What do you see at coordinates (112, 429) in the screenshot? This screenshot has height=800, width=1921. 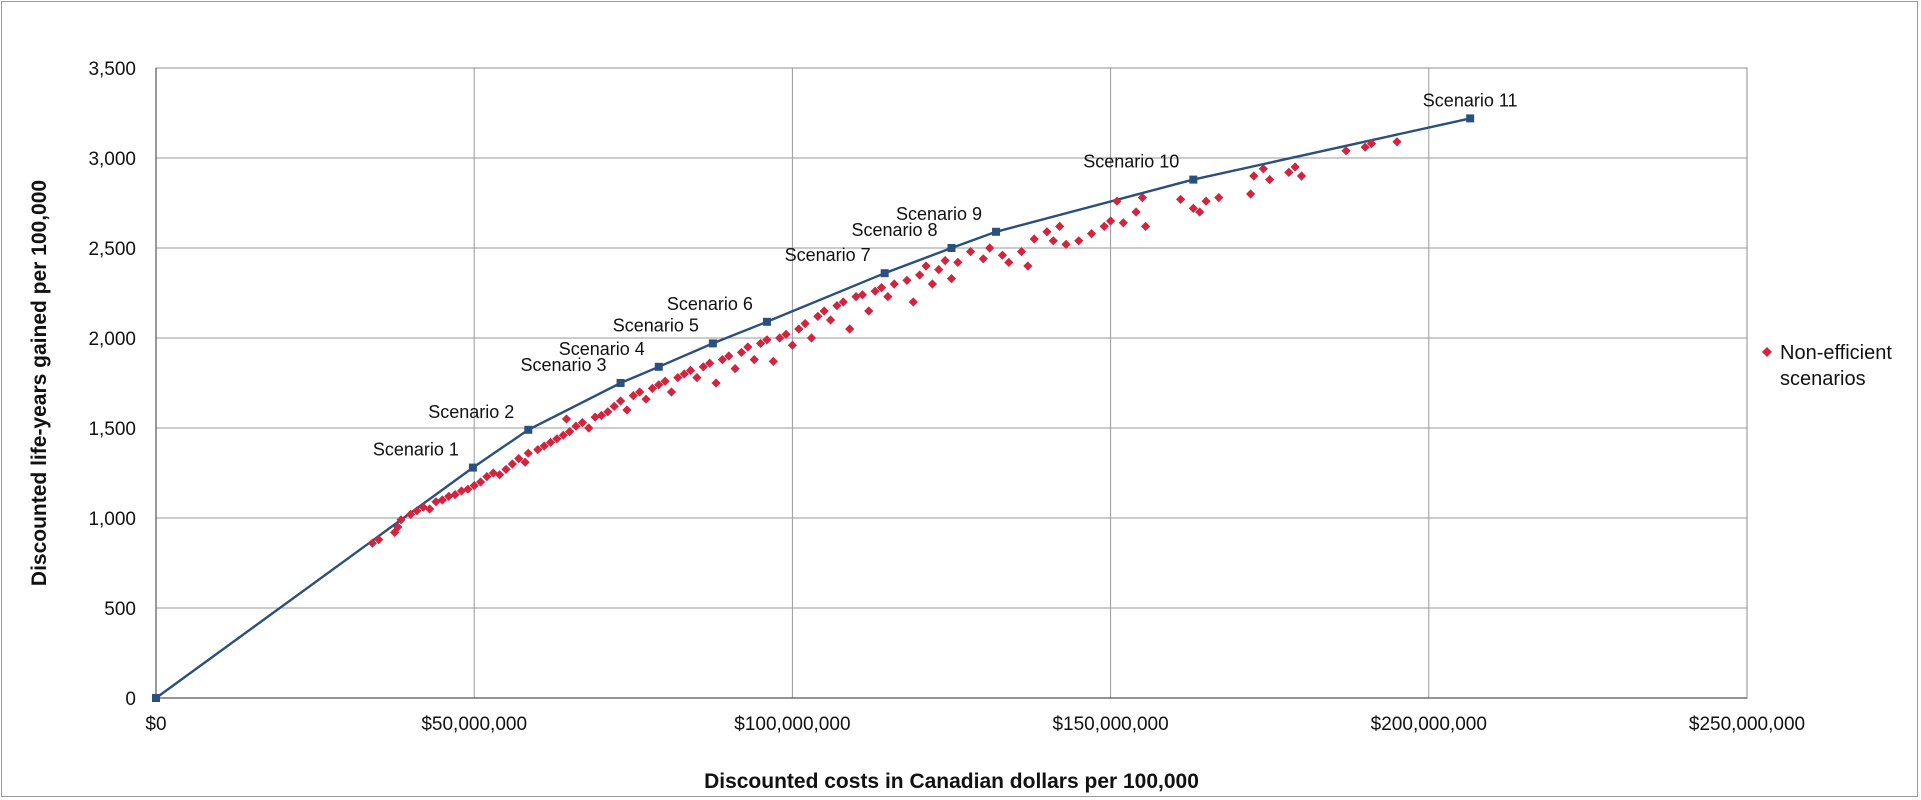 I see `y-tick-label: 1,500` at bounding box center [112, 429].